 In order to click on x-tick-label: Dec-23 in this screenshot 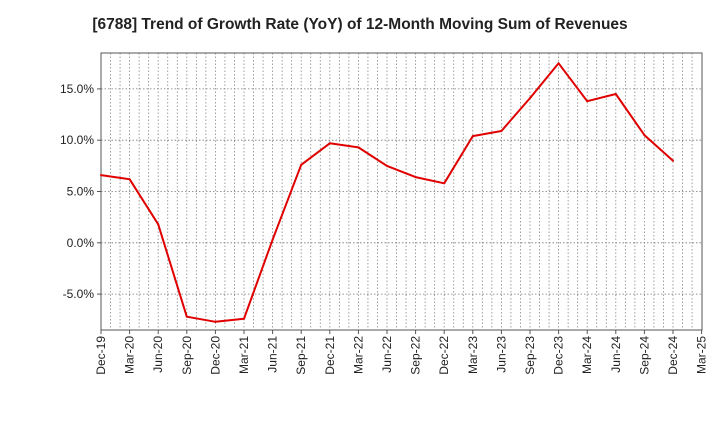, I will do `click(559, 355)`.